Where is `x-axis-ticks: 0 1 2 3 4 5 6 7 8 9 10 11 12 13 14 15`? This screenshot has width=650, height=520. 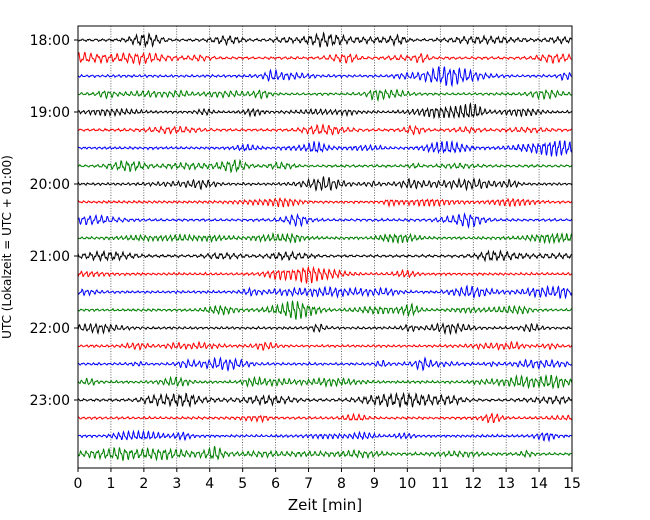 x-axis-ticks: 0 1 2 3 4 5 6 7 8 9 10 11 12 13 14 15 is located at coordinates (327, 480).